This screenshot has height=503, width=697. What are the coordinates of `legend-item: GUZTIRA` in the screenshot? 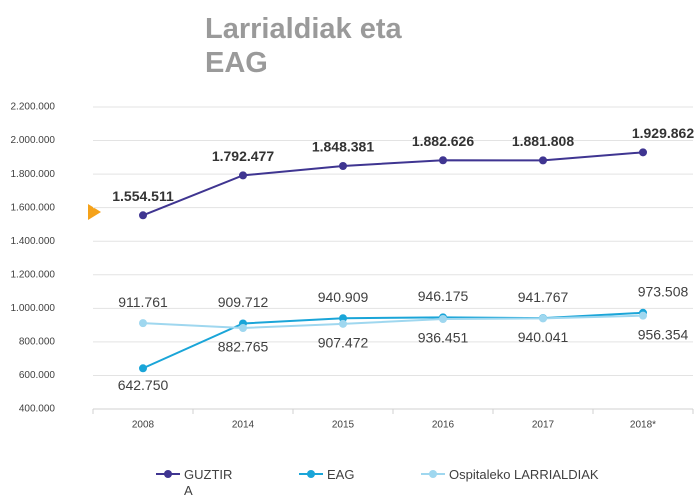 It's located at (194, 483).